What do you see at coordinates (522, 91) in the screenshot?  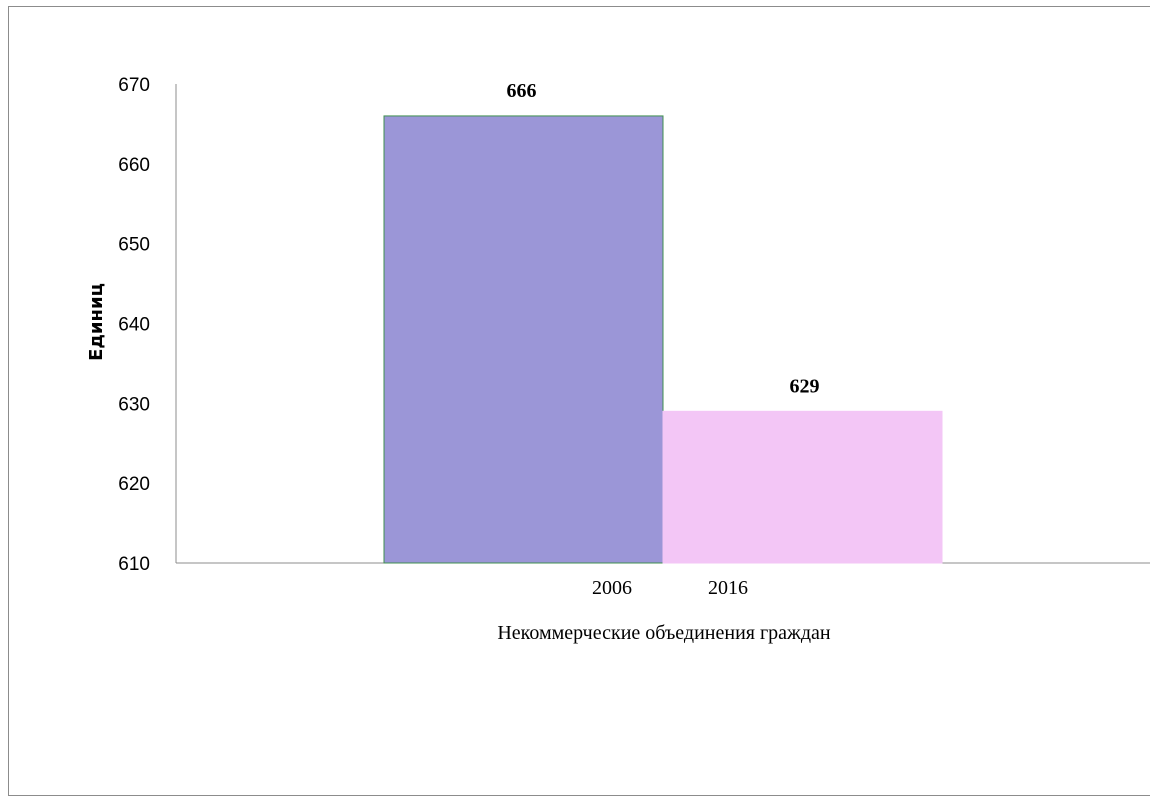 I see `data-label-2006: 666` at bounding box center [522, 91].